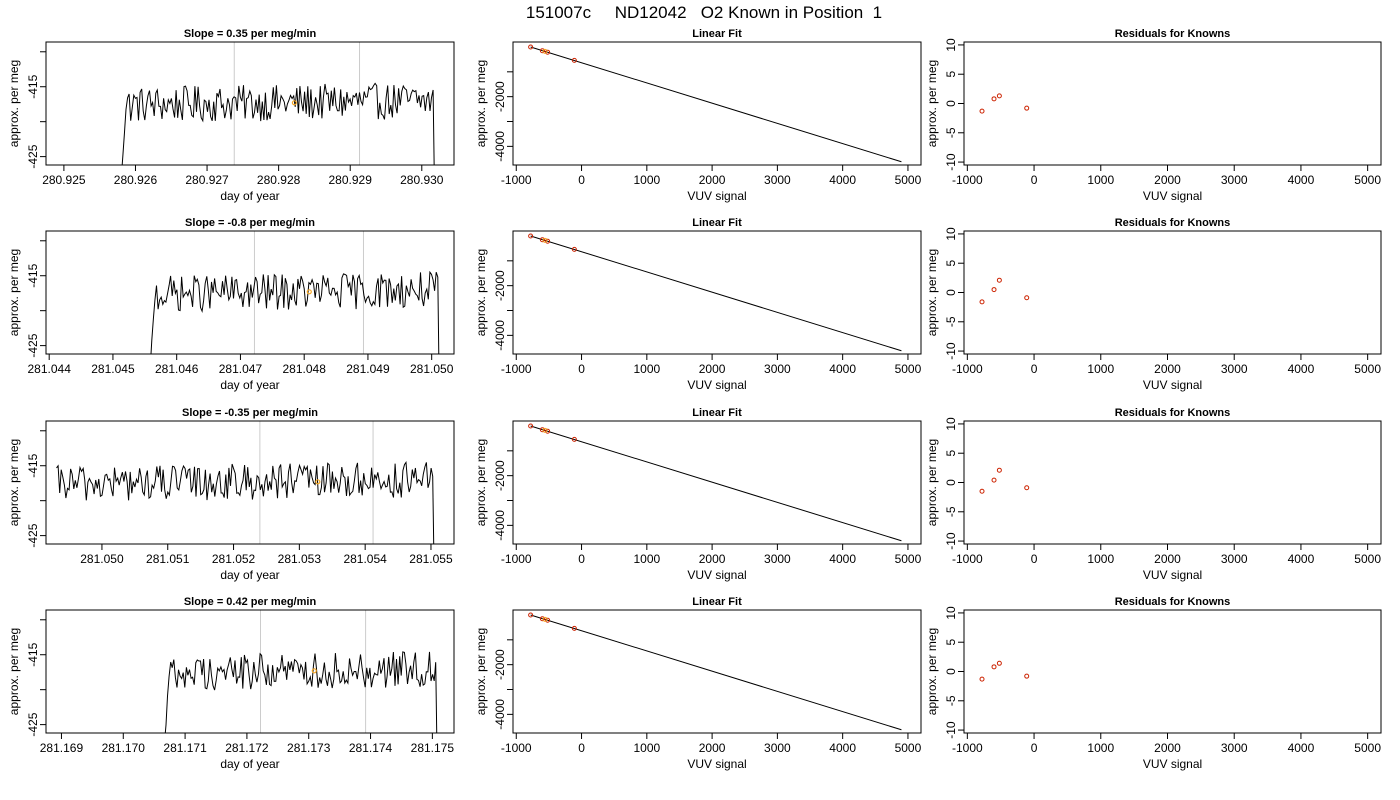 The height and width of the screenshot is (800, 1400). I want to click on plot-frame, so click(1172, 671).